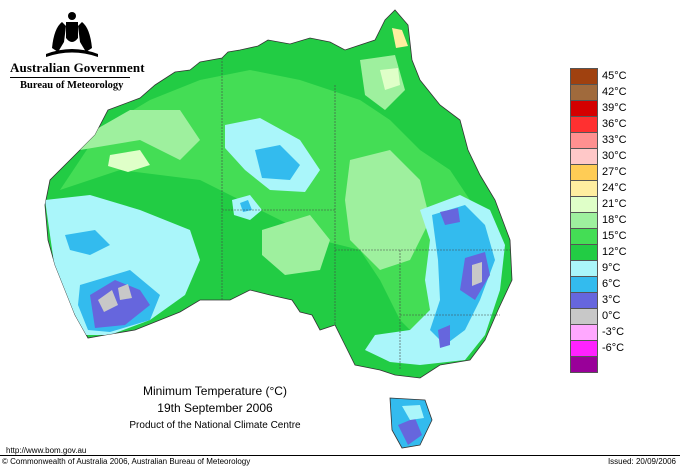 The width and height of the screenshot is (680, 467). Describe the element at coordinates (614, 236) in the screenshot. I see `legend-label: 15°C` at that location.